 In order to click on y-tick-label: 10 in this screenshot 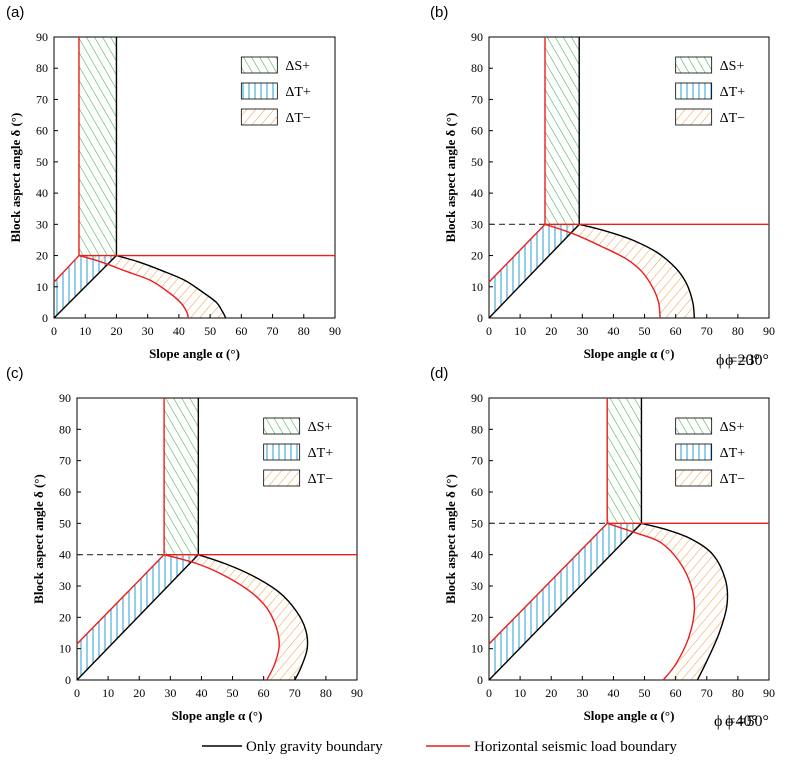, I will do `click(477, 649)`.